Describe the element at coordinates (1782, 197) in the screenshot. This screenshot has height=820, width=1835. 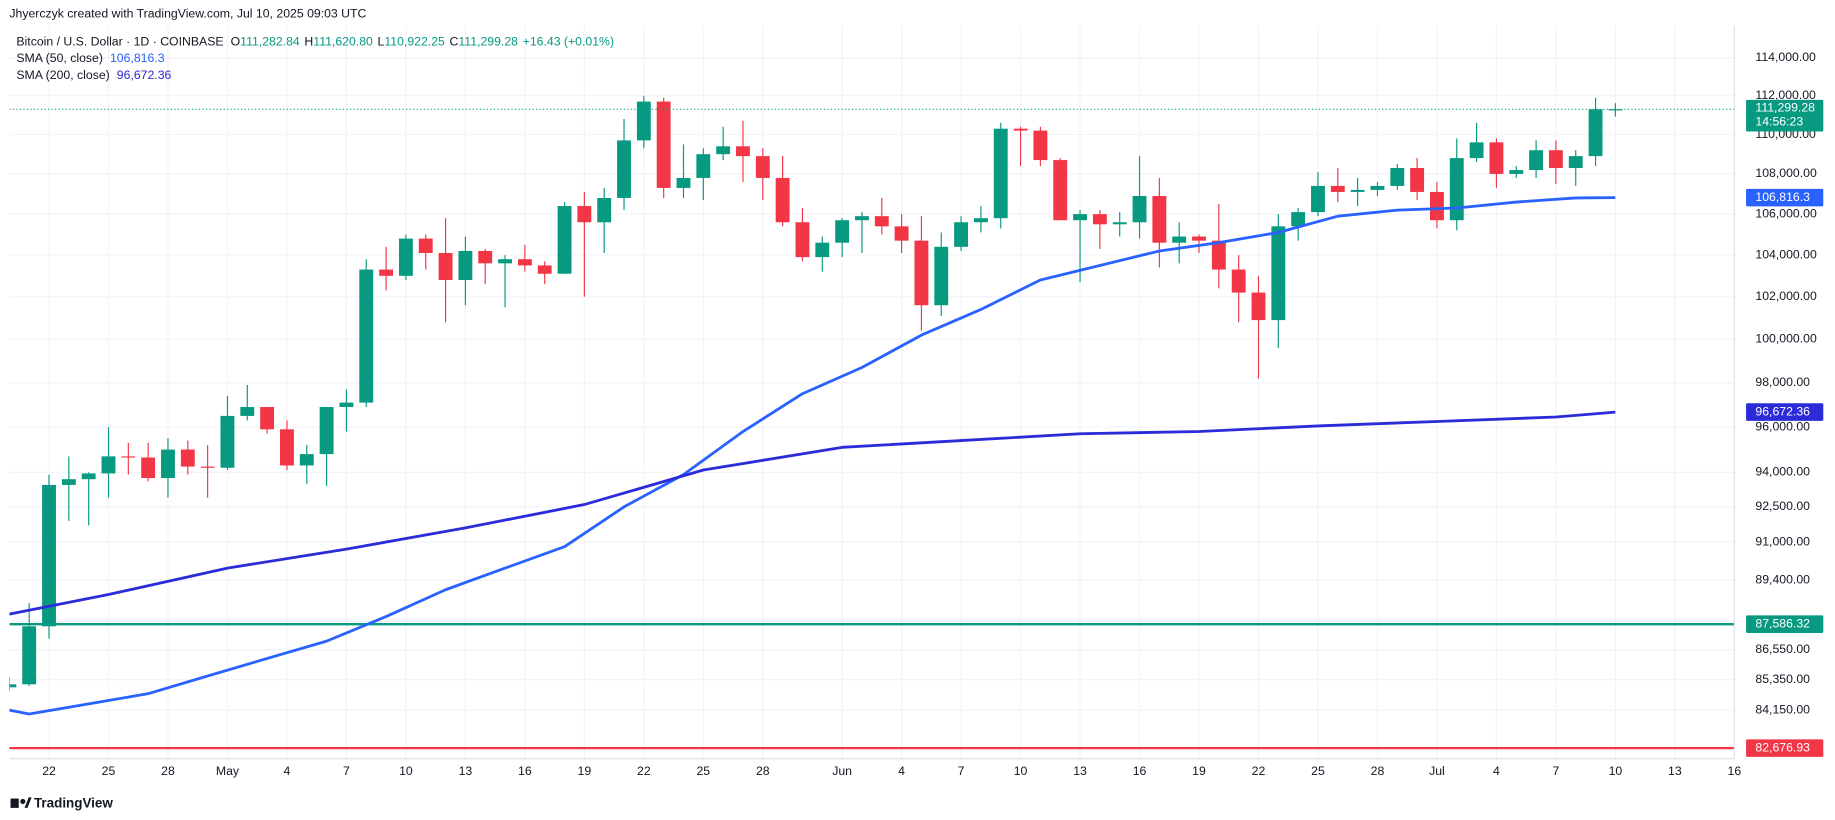
I see `price-tag-label: 106,816.3` at that location.